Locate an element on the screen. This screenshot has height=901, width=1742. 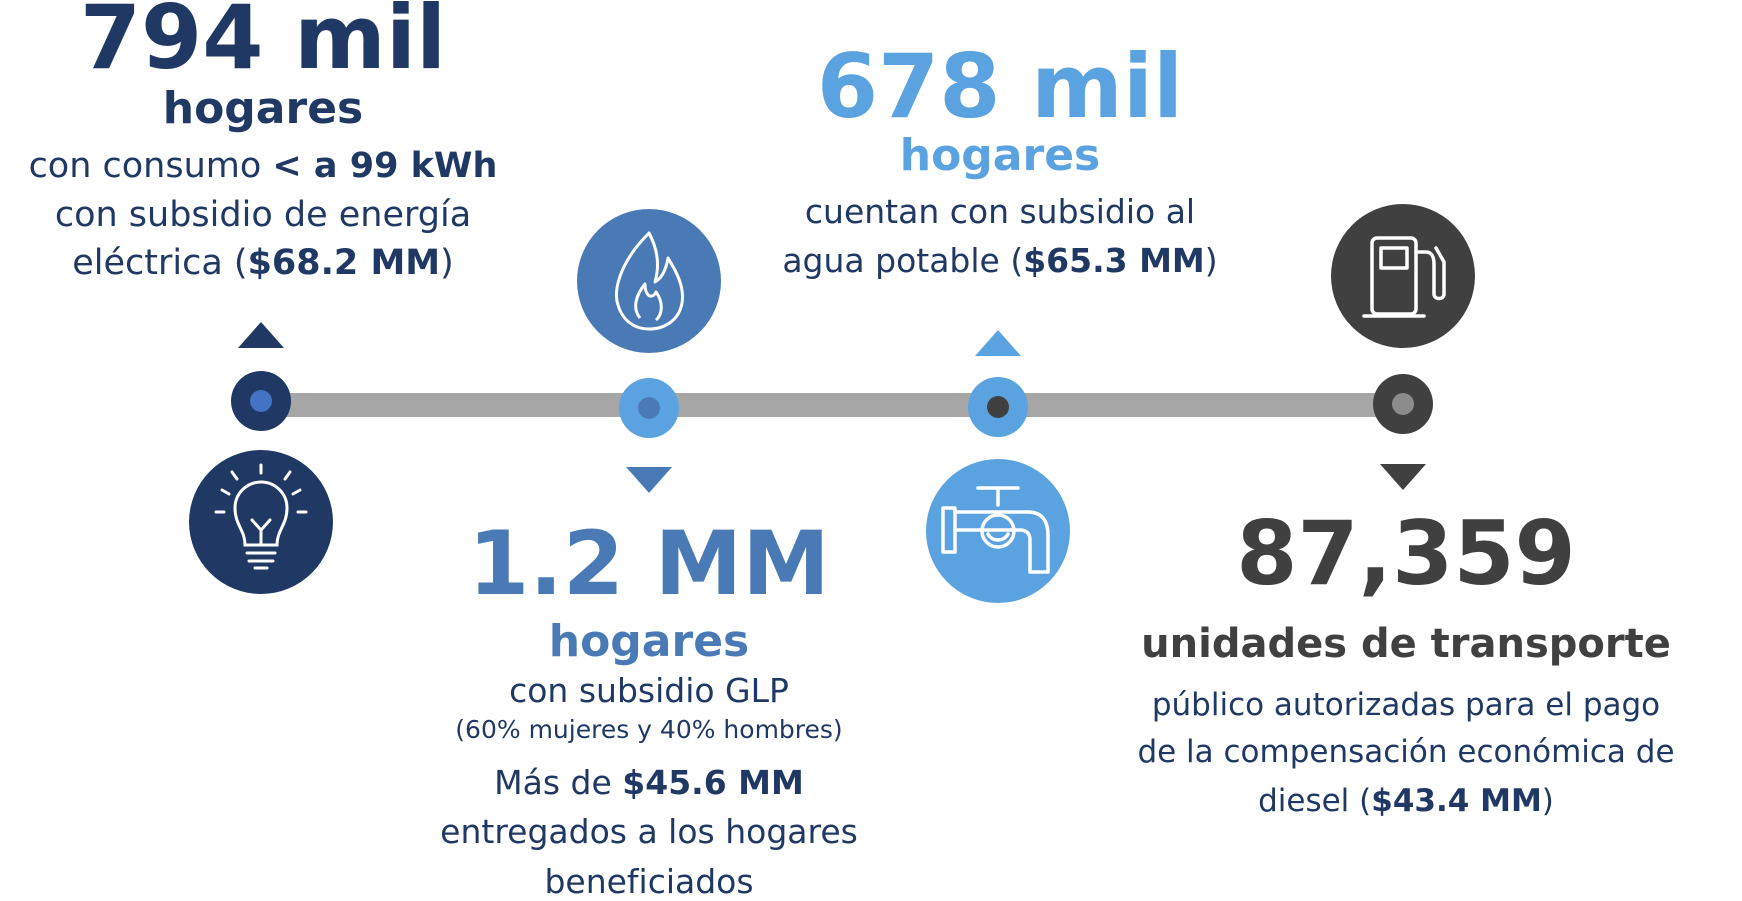
description-line: beneficiados is located at coordinates (648, 881).